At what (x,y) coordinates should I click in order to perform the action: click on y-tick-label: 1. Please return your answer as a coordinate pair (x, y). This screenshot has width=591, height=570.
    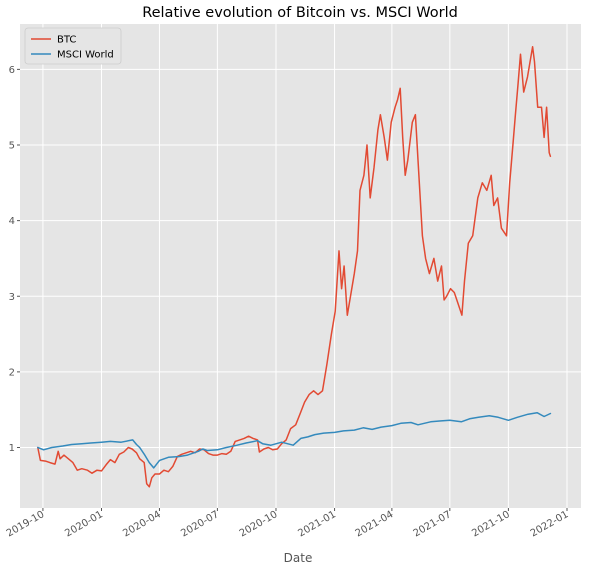
    Looking at the image, I should click on (12, 448).